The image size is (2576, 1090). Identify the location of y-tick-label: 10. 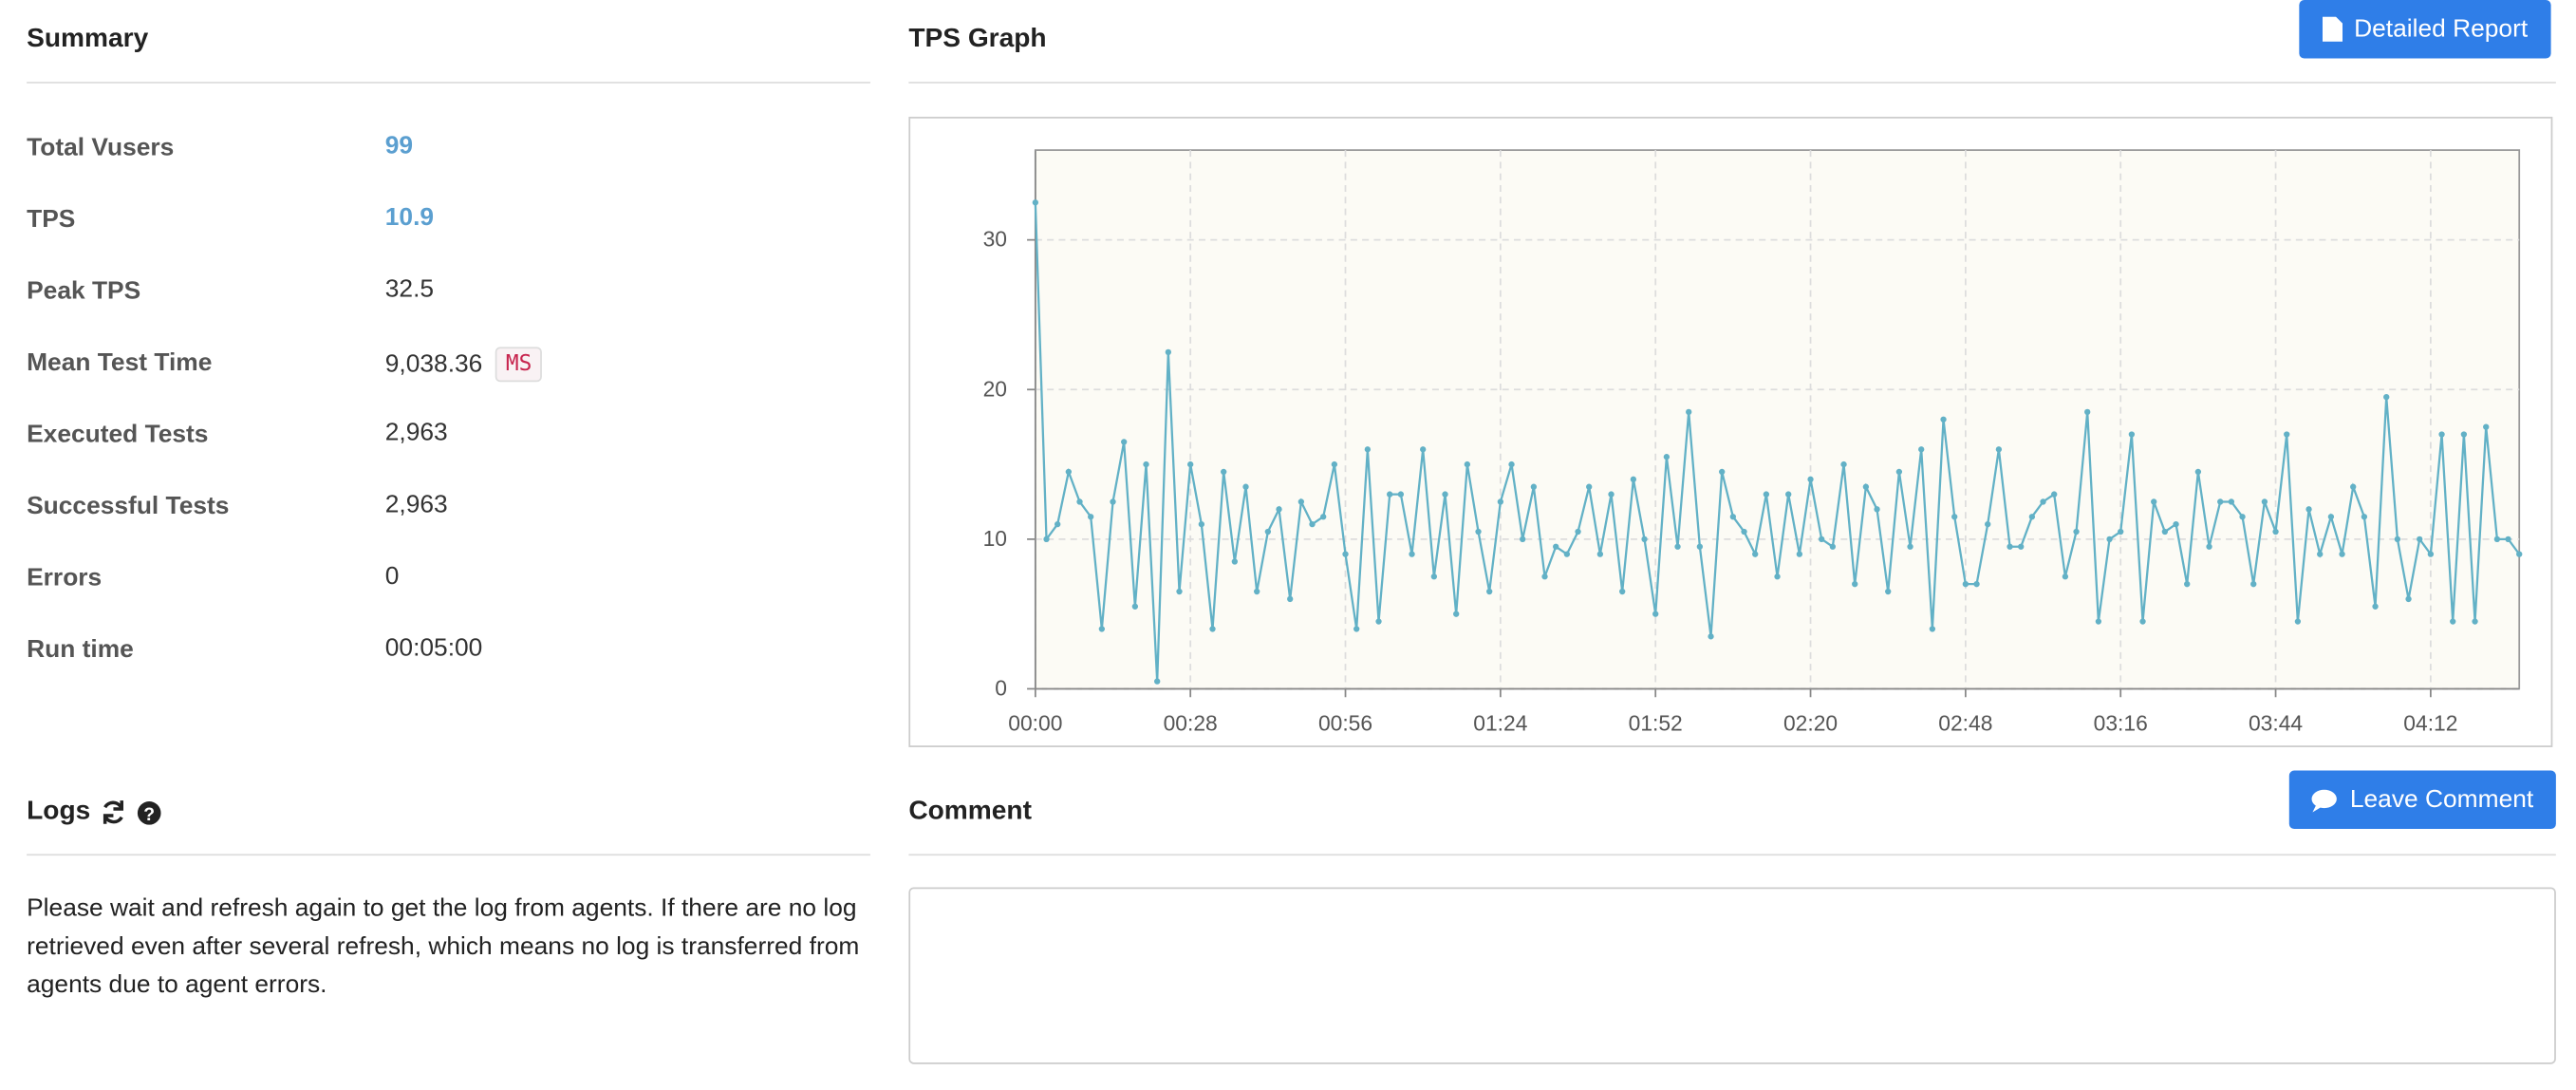
(995, 538).